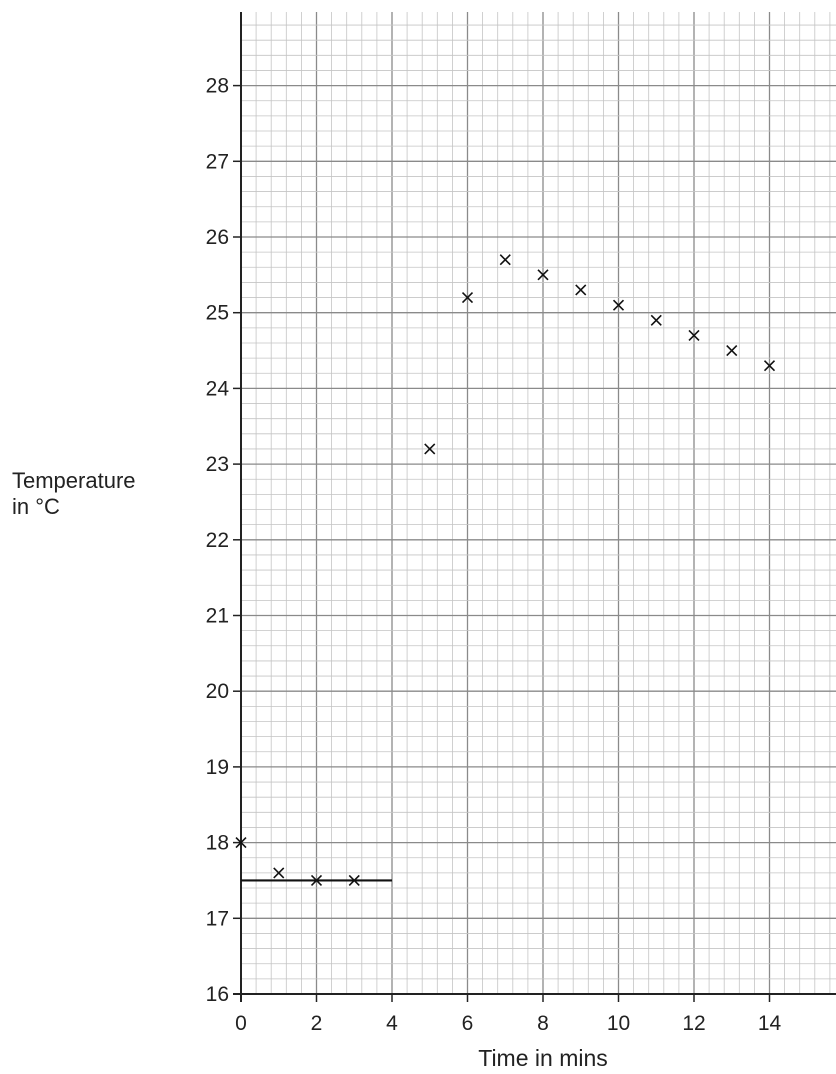 The image size is (836, 1074). Describe the element at coordinates (217, 540) in the screenshot. I see `y-tick-label: 22` at that location.